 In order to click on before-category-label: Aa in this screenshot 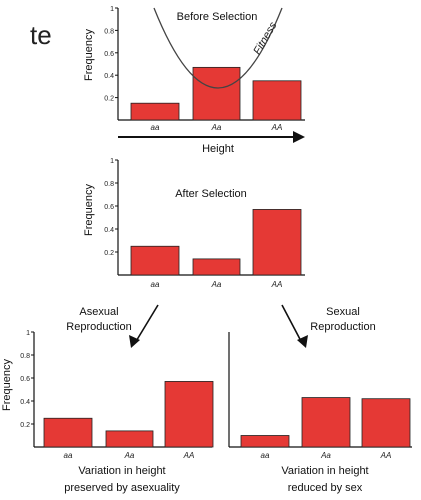, I will do `click(216, 127)`.